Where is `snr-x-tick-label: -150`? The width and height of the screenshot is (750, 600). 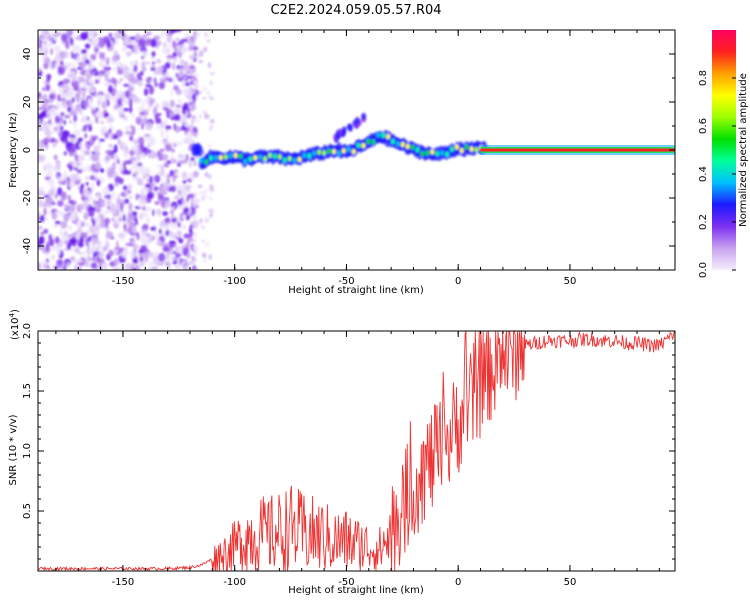
snr-x-tick-label: -150 is located at coordinates (123, 582).